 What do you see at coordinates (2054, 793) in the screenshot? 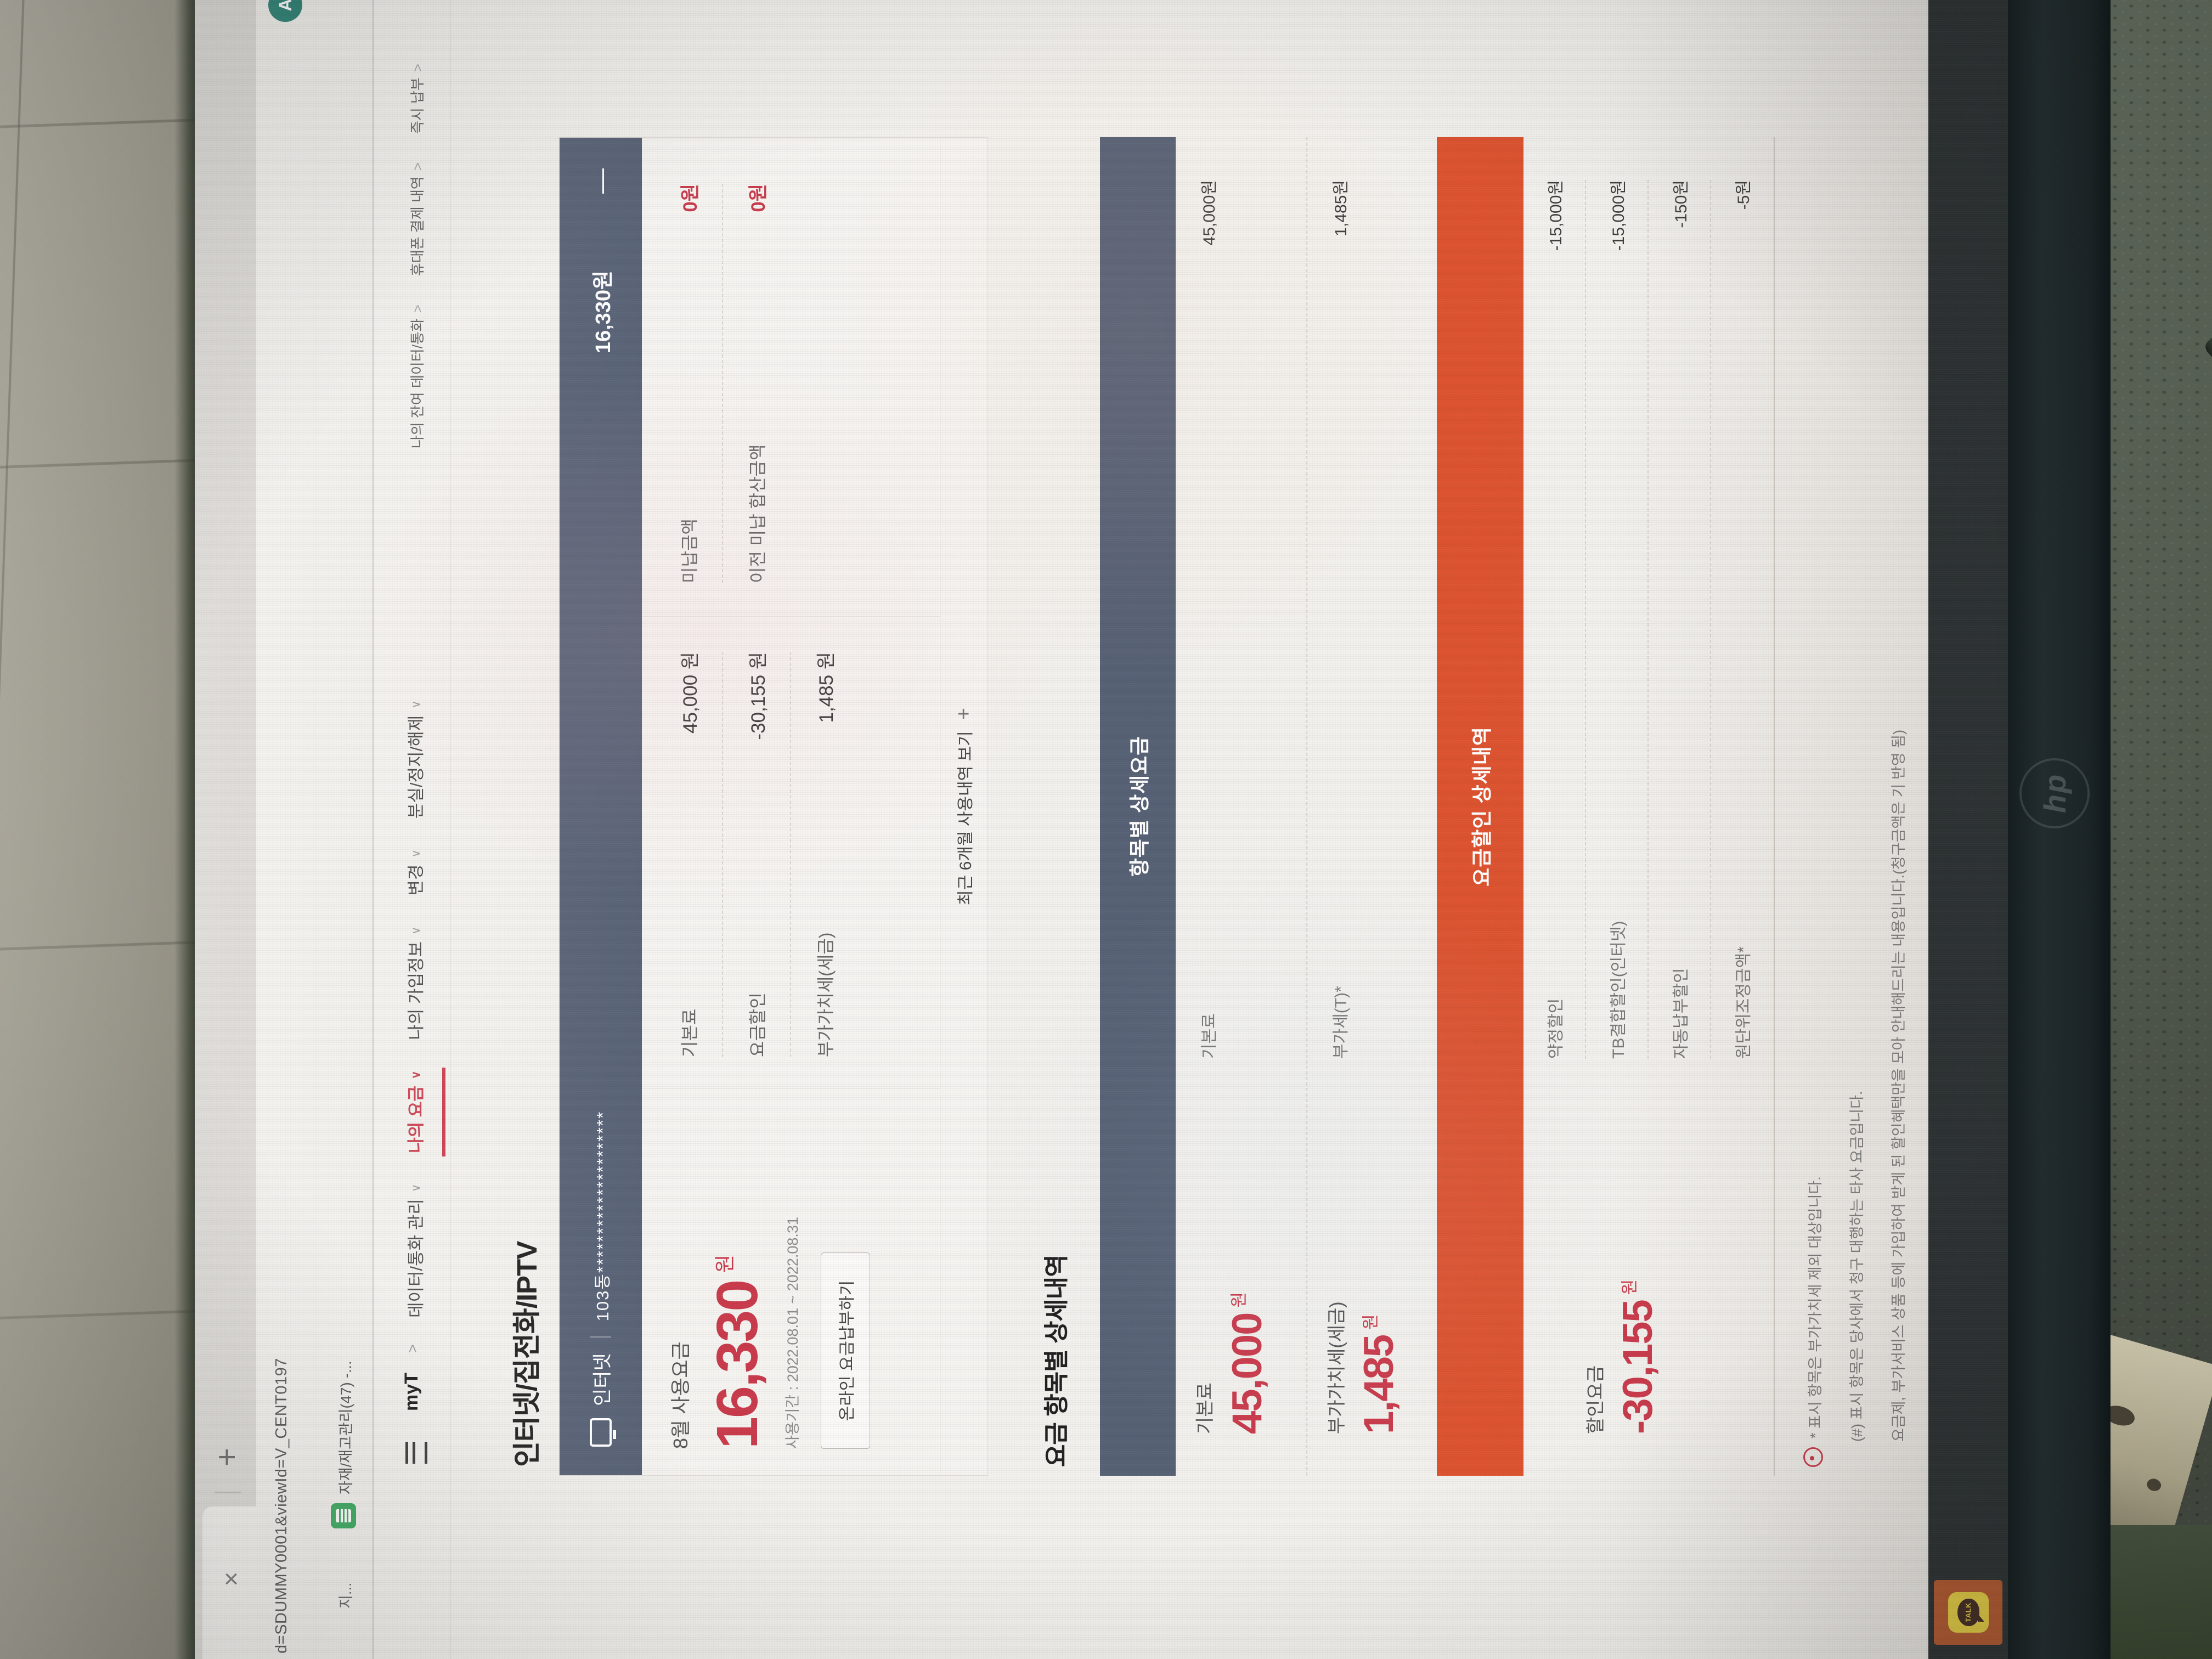
I see `hp-logo: hp` at bounding box center [2054, 793].